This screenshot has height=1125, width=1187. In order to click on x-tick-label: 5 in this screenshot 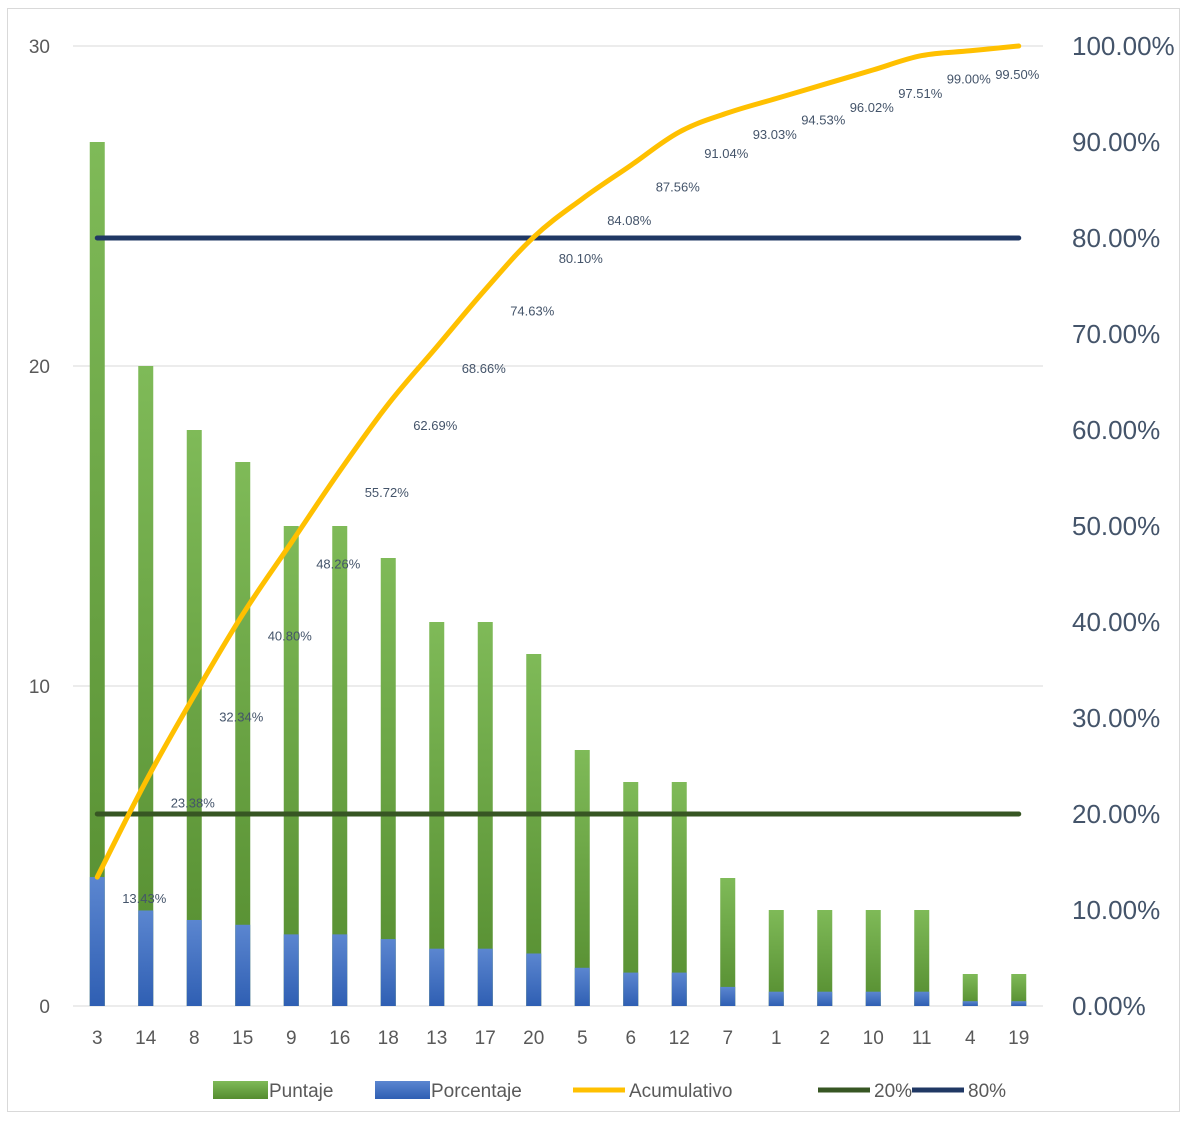, I will do `click(582, 1038)`.